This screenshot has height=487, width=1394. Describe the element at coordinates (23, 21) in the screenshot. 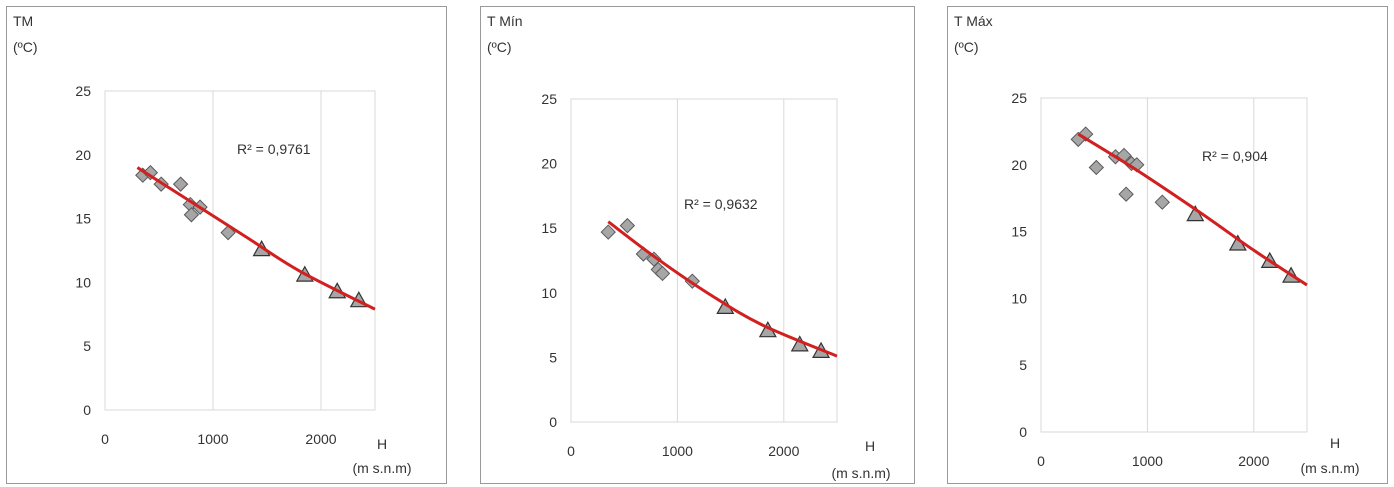

I see `y-axis-label: TM` at that location.